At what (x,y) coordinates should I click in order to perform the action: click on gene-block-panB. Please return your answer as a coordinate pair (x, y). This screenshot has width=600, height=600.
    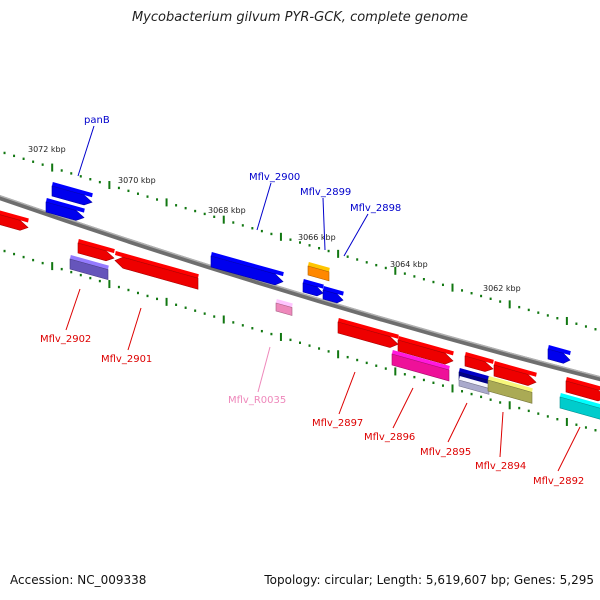
    Looking at the image, I should click on (72, 194).